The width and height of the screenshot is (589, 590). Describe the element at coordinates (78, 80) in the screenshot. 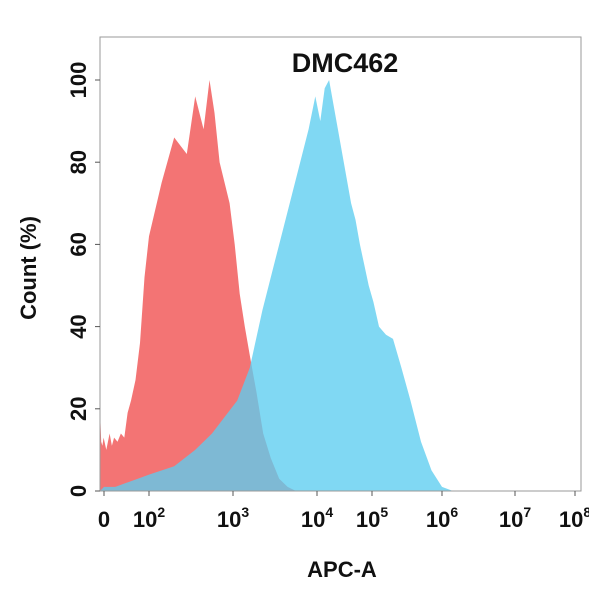

I see `y-tick-label: 100` at that location.